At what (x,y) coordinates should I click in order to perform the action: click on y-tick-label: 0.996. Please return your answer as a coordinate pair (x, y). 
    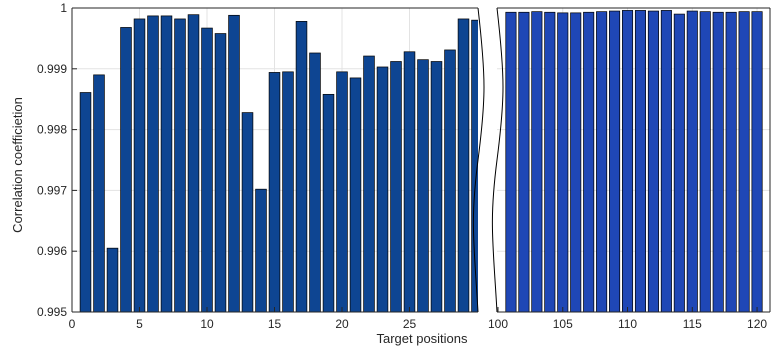
    Looking at the image, I should click on (52, 251).